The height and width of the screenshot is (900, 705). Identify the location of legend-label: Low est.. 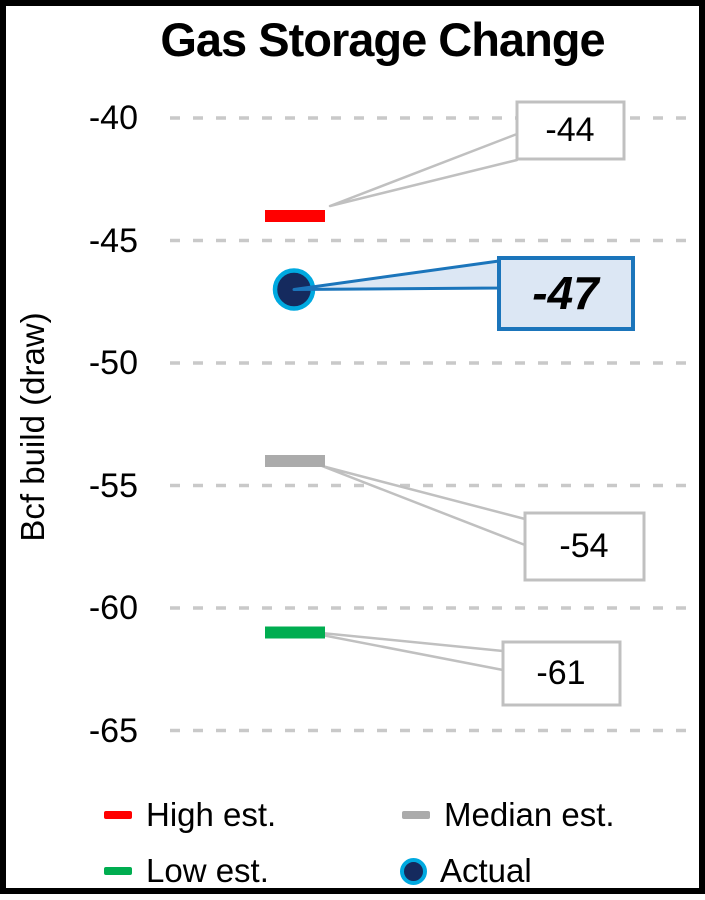
(207, 870).